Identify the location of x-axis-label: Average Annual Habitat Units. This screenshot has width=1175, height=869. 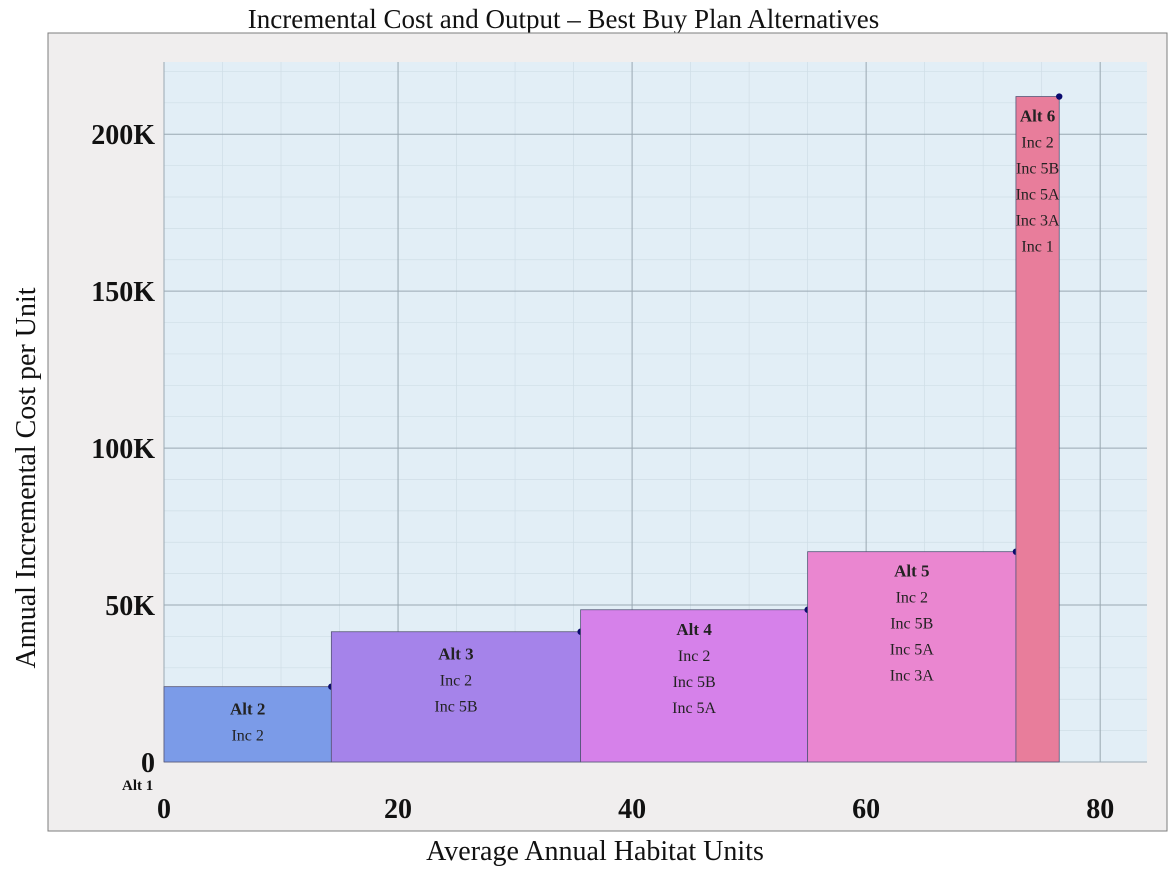
(595, 851).